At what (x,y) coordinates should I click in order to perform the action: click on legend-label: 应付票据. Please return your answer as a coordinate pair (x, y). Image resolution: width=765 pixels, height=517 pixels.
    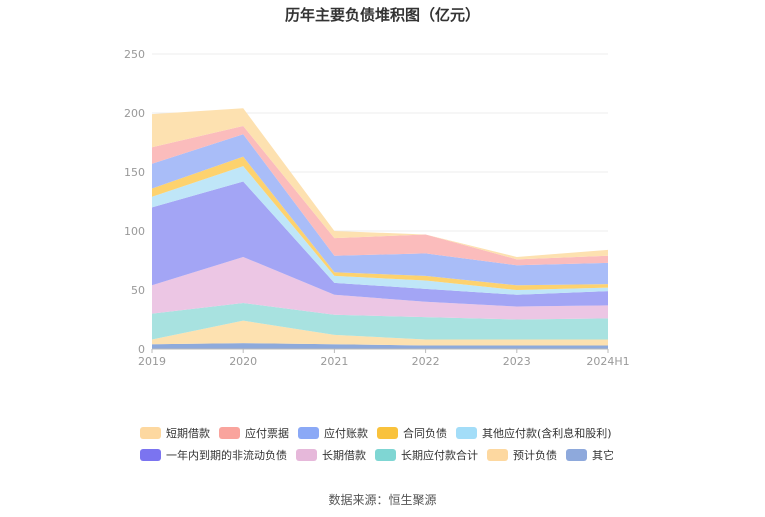
    Looking at the image, I should click on (267, 433).